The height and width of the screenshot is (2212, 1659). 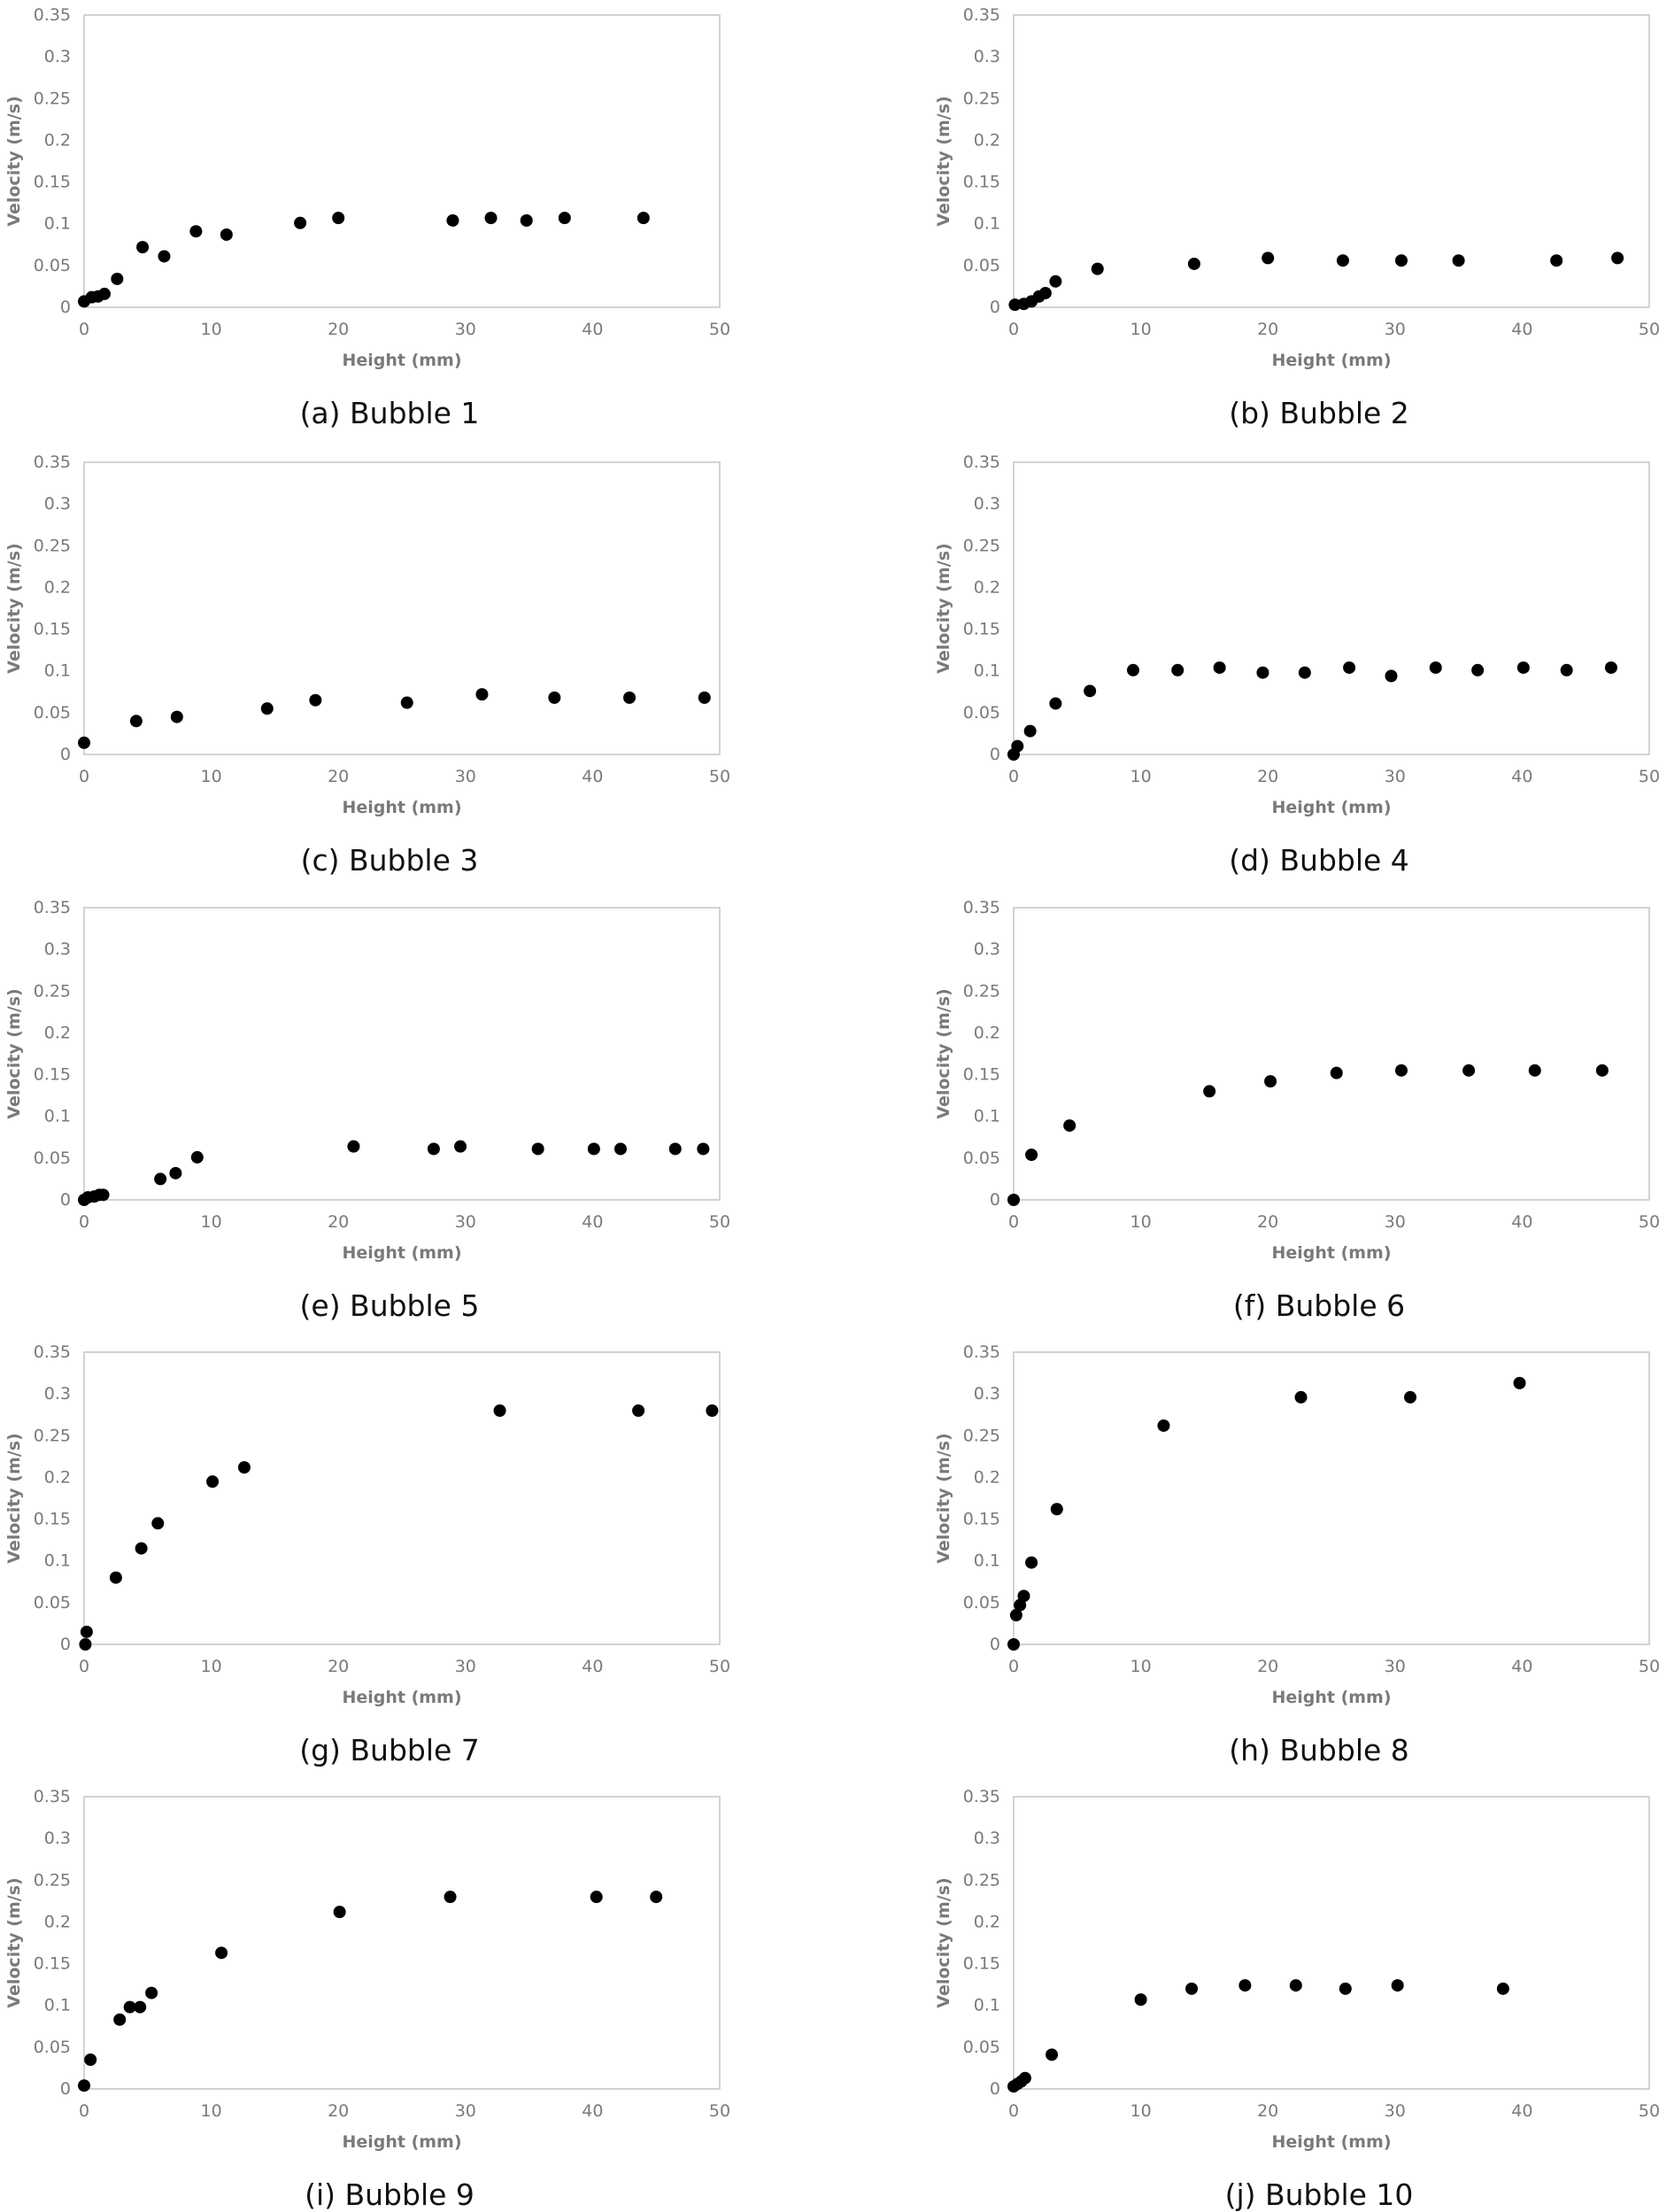 I want to click on chart-caption: (c) Bubble 3, so click(x=389, y=860).